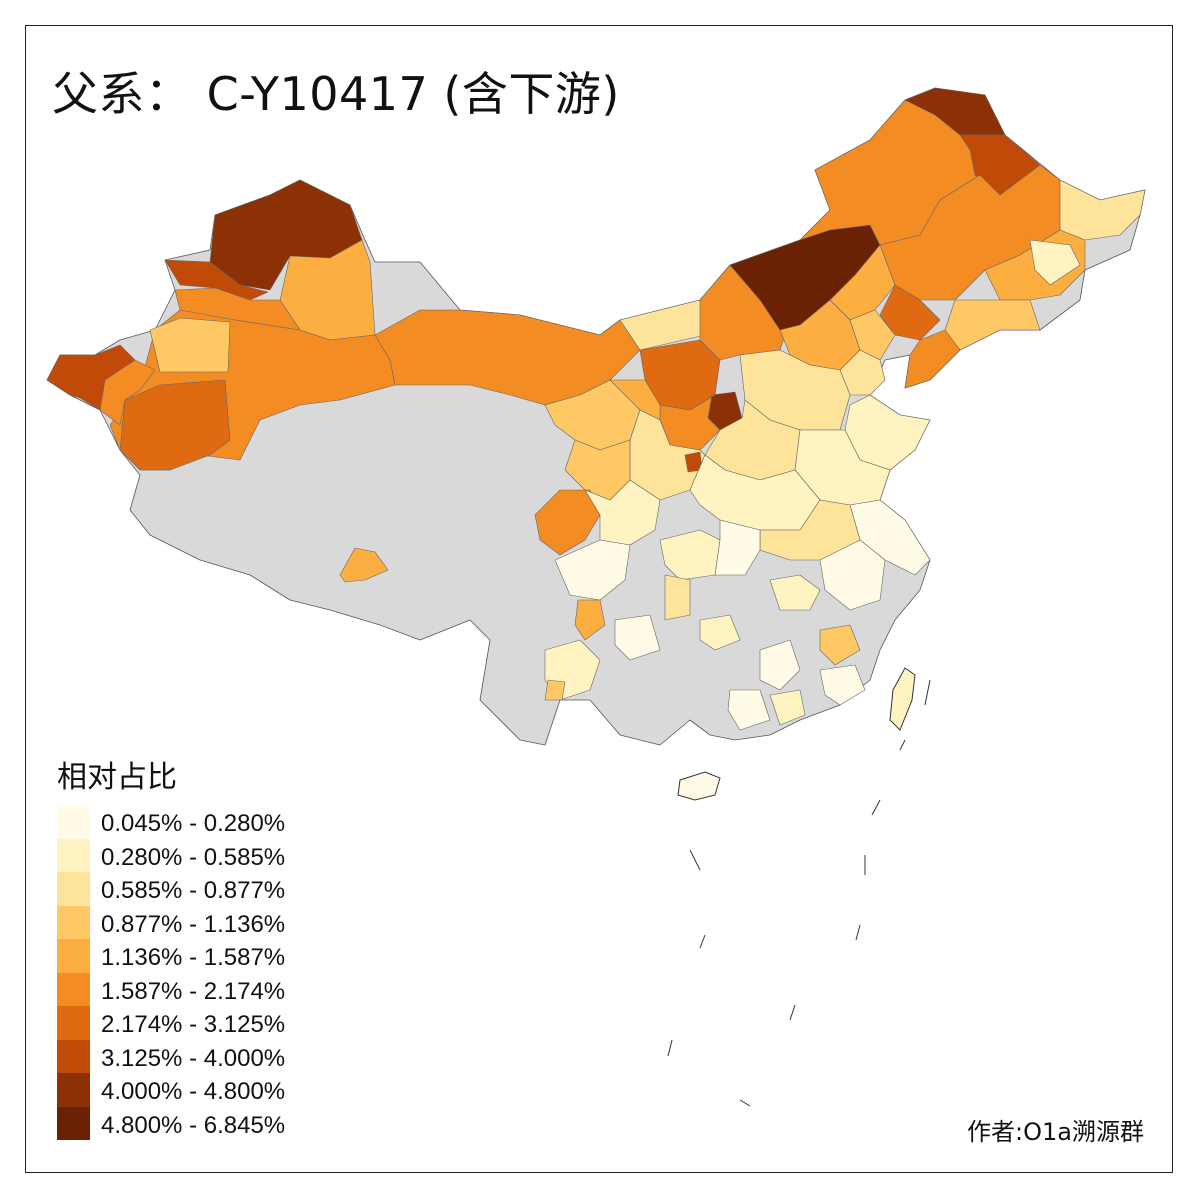  Describe the element at coordinates (117, 777) in the screenshot. I see `legend-title: 相对占比` at that location.